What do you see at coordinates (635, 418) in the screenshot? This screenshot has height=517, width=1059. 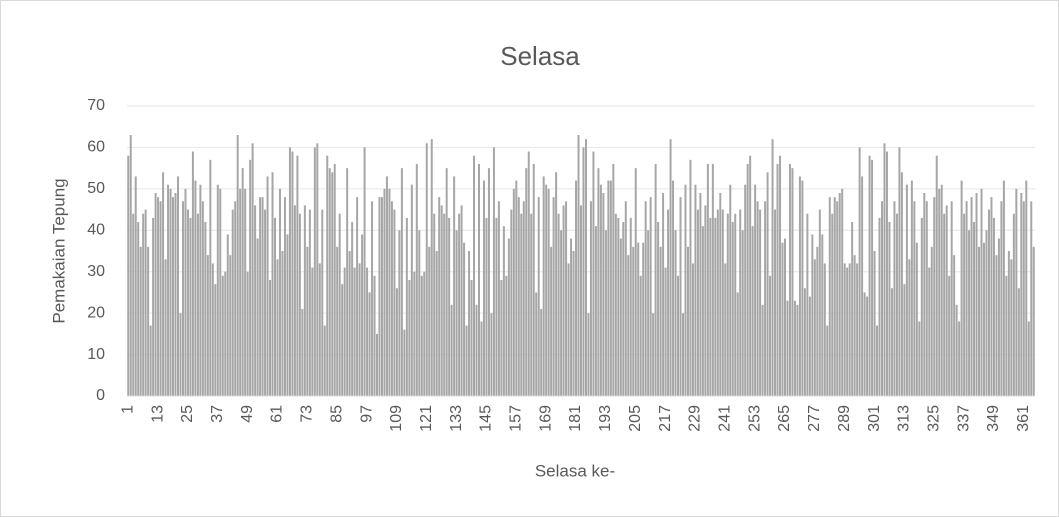 I see `x-tick-label: 205` at bounding box center [635, 418].